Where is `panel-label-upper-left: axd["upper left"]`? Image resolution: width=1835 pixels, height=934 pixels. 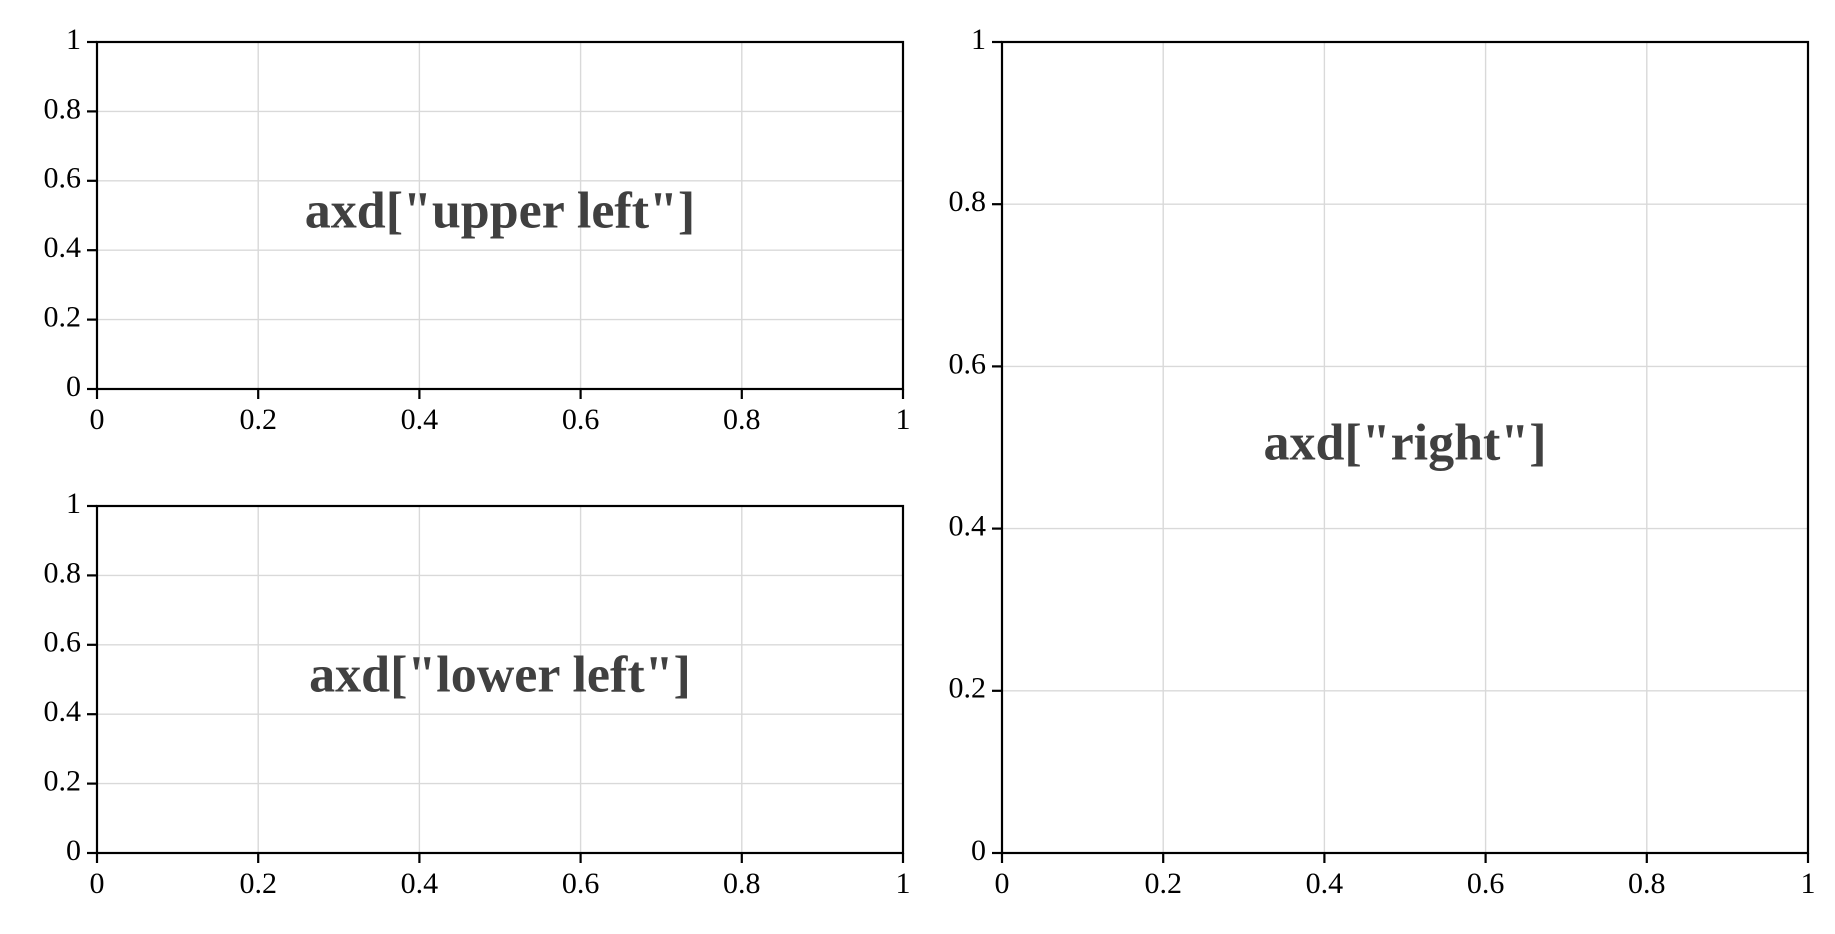
panel-label-upper-left: axd["upper left"] is located at coordinates (500, 210).